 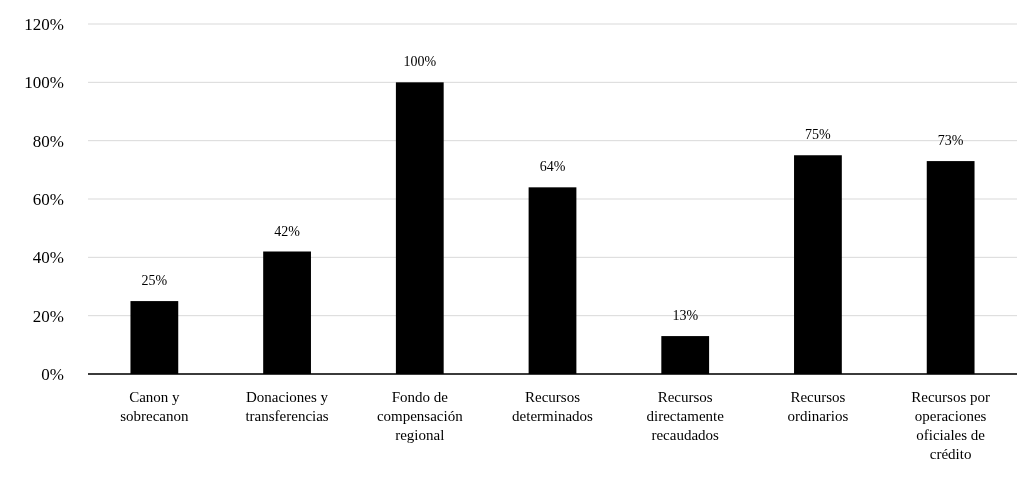 I want to click on data-label: 25%, so click(x=154, y=281).